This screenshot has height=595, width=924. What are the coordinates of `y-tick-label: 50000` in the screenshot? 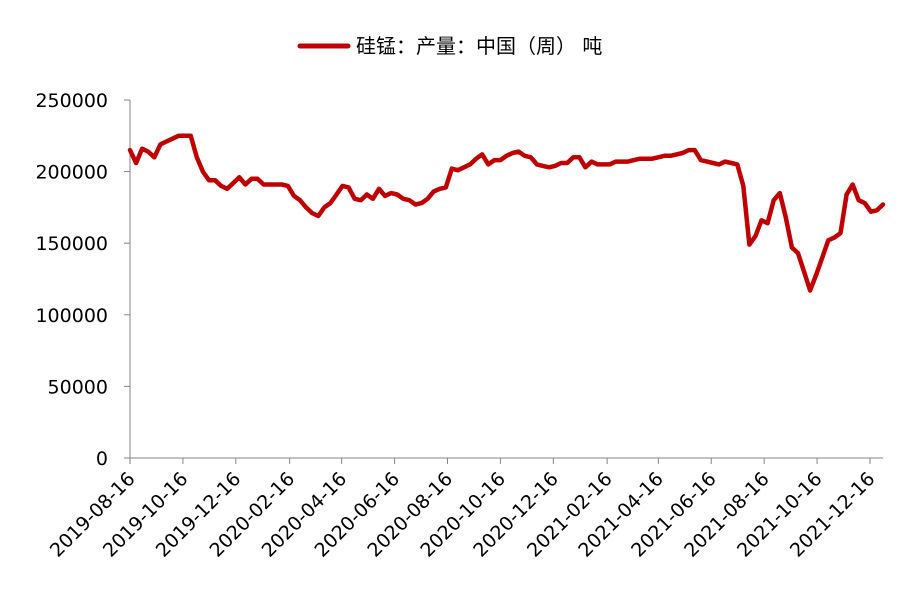 It's located at (78, 387).